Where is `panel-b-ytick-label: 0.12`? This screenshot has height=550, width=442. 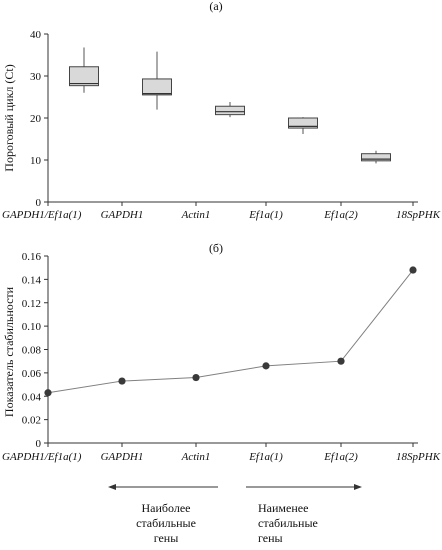
panel-b-ytick-label: 0.12 is located at coordinates (31, 304).